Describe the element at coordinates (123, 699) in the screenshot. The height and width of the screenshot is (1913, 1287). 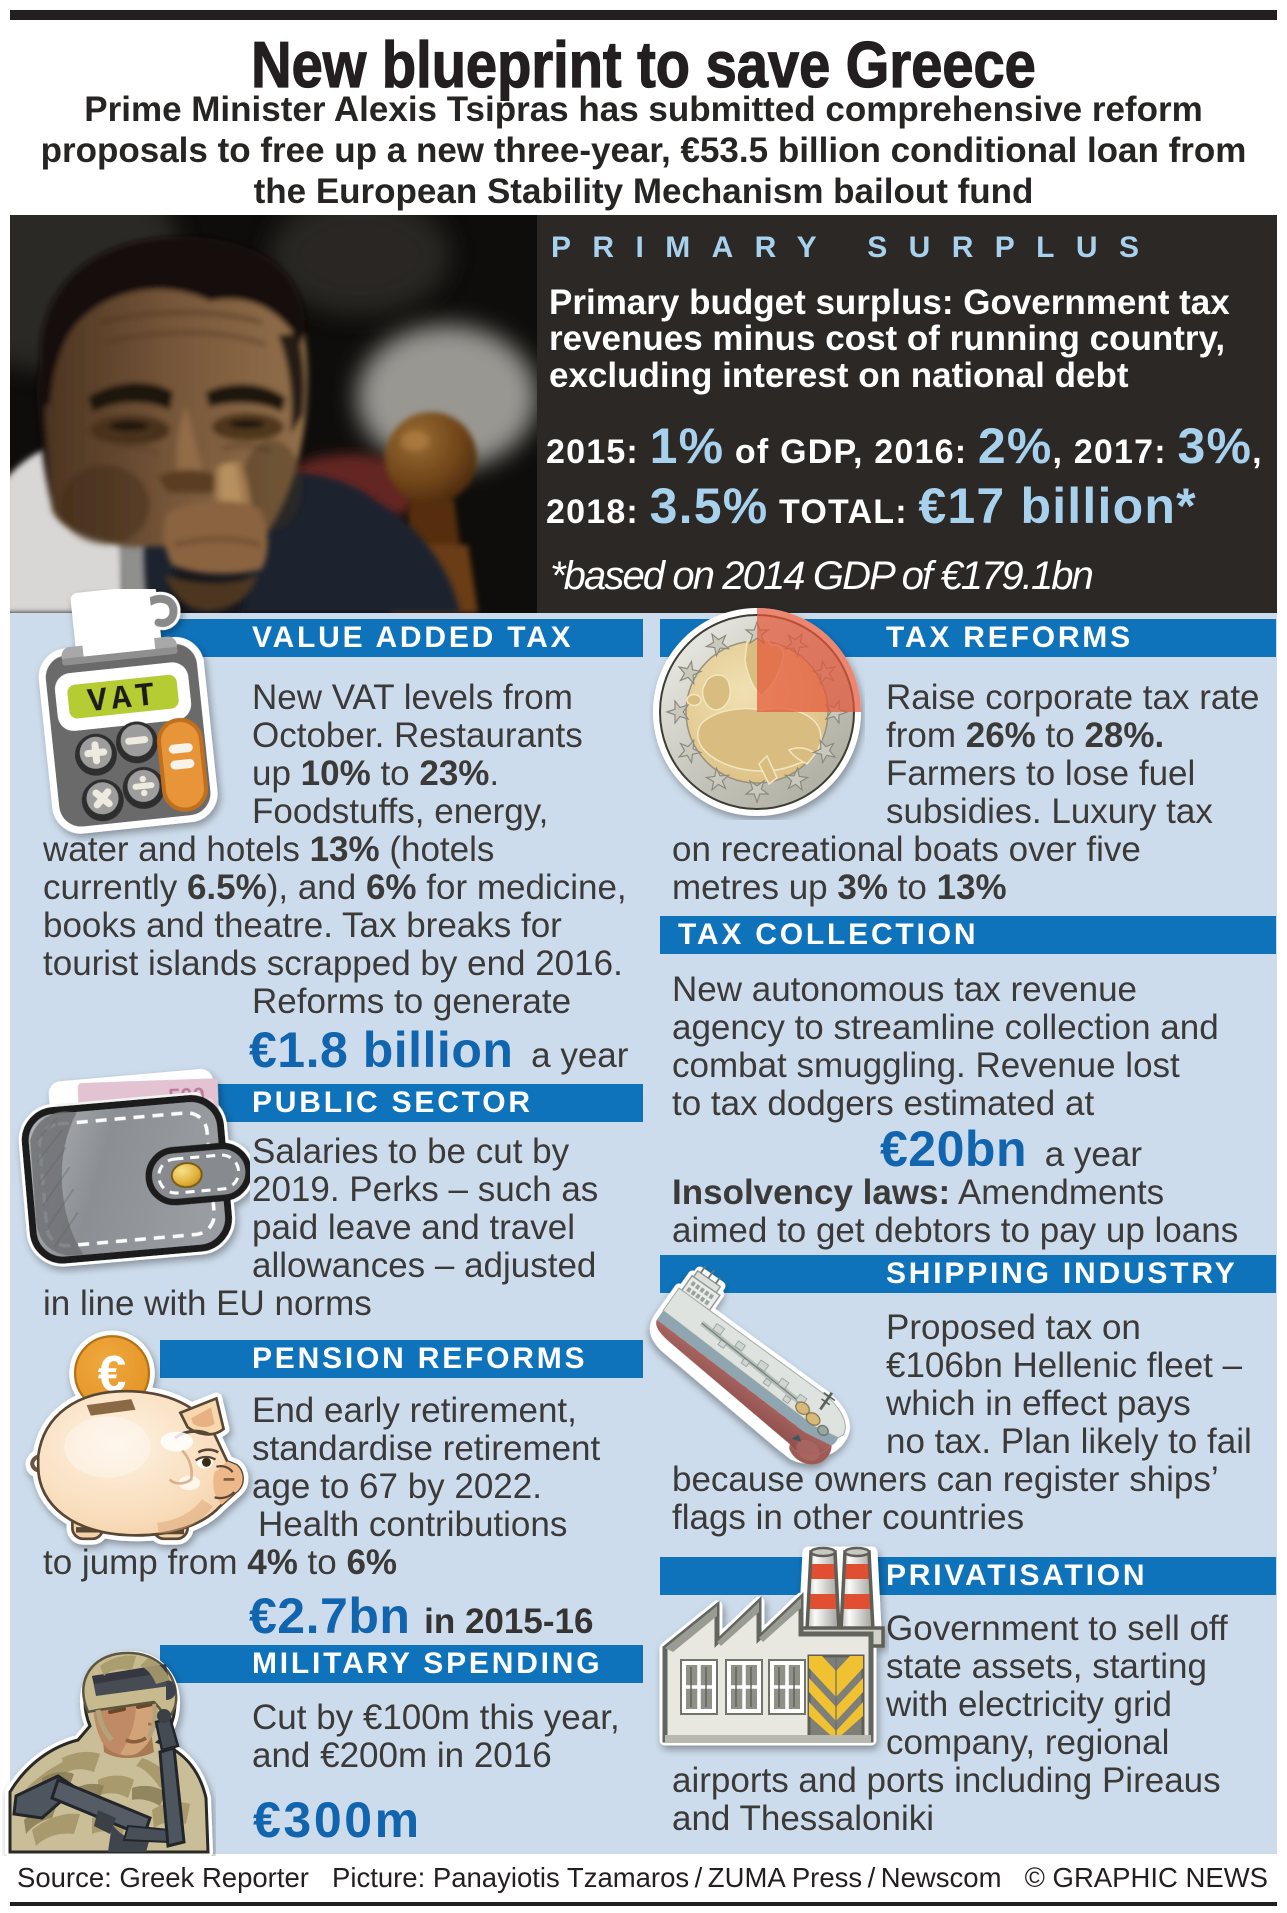
I see `svg-text: VAT` at that location.